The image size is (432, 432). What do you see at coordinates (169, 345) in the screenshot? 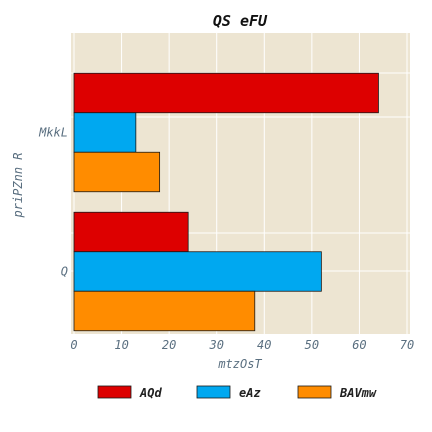
I see `x-tick-label: 20` at bounding box center [169, 345].